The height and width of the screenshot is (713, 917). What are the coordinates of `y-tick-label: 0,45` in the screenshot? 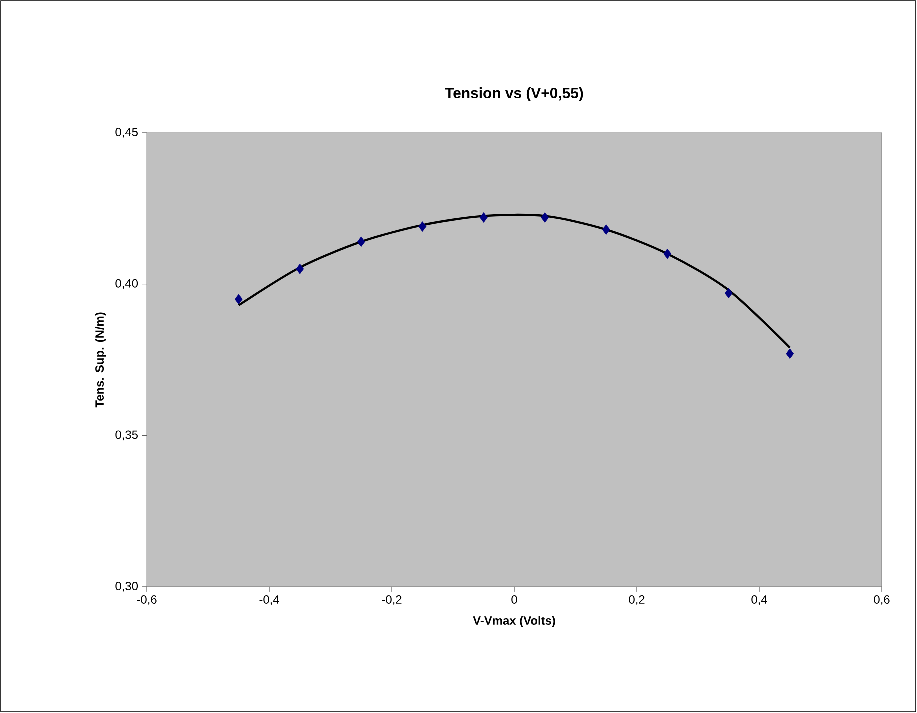 It's located at (127, 133).